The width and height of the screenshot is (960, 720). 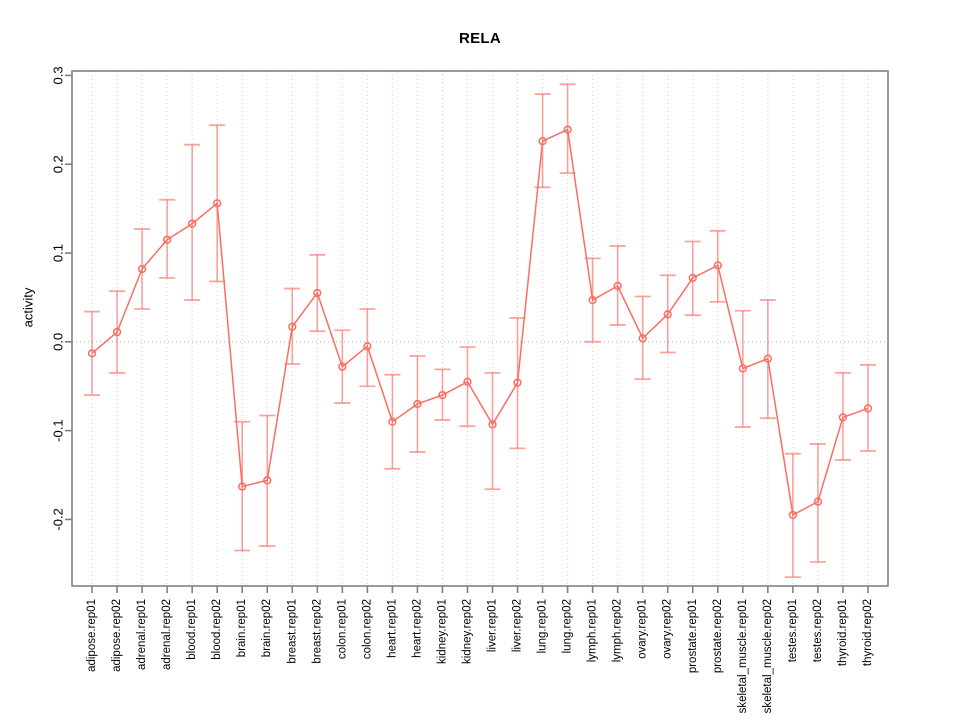 I want to click on x-tick-label: breast.rep02, so click(x=317, y=631).